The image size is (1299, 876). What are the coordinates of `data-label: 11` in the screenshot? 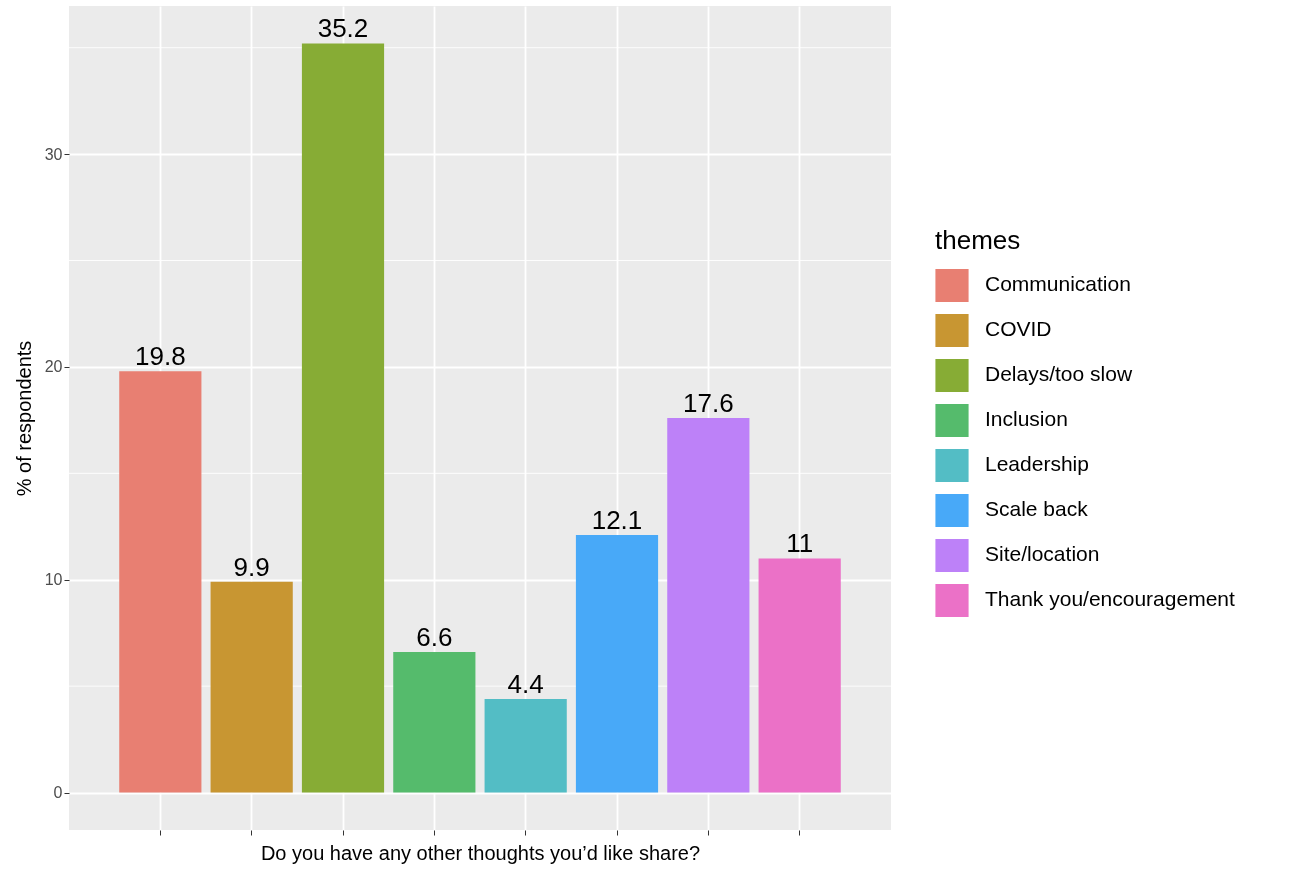 It's located at (800, 543).